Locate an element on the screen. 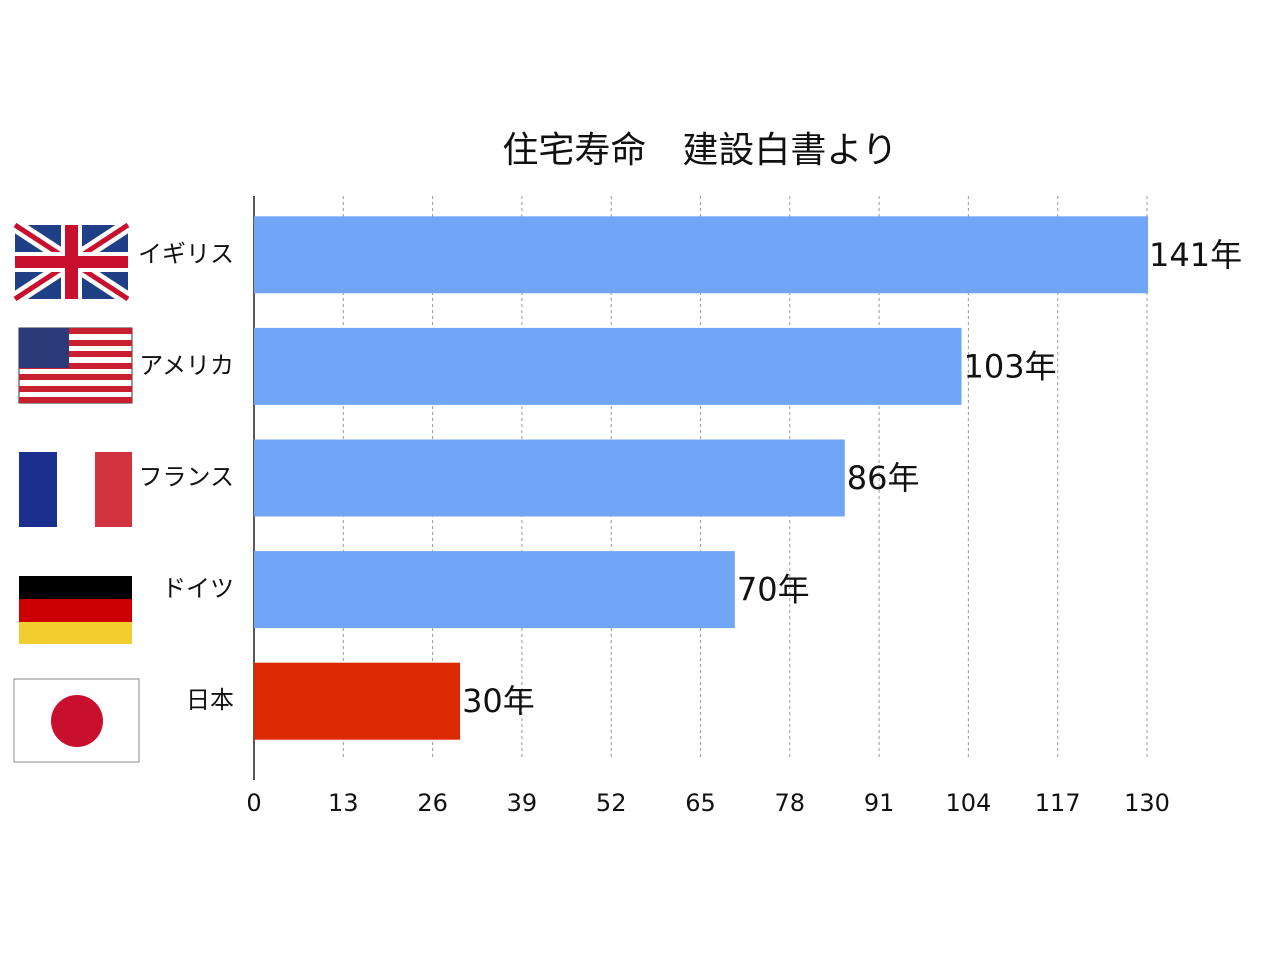 This screenshot has height=960, width=1280. x-tick-label: 117 is located at coordinates (1058, 803).